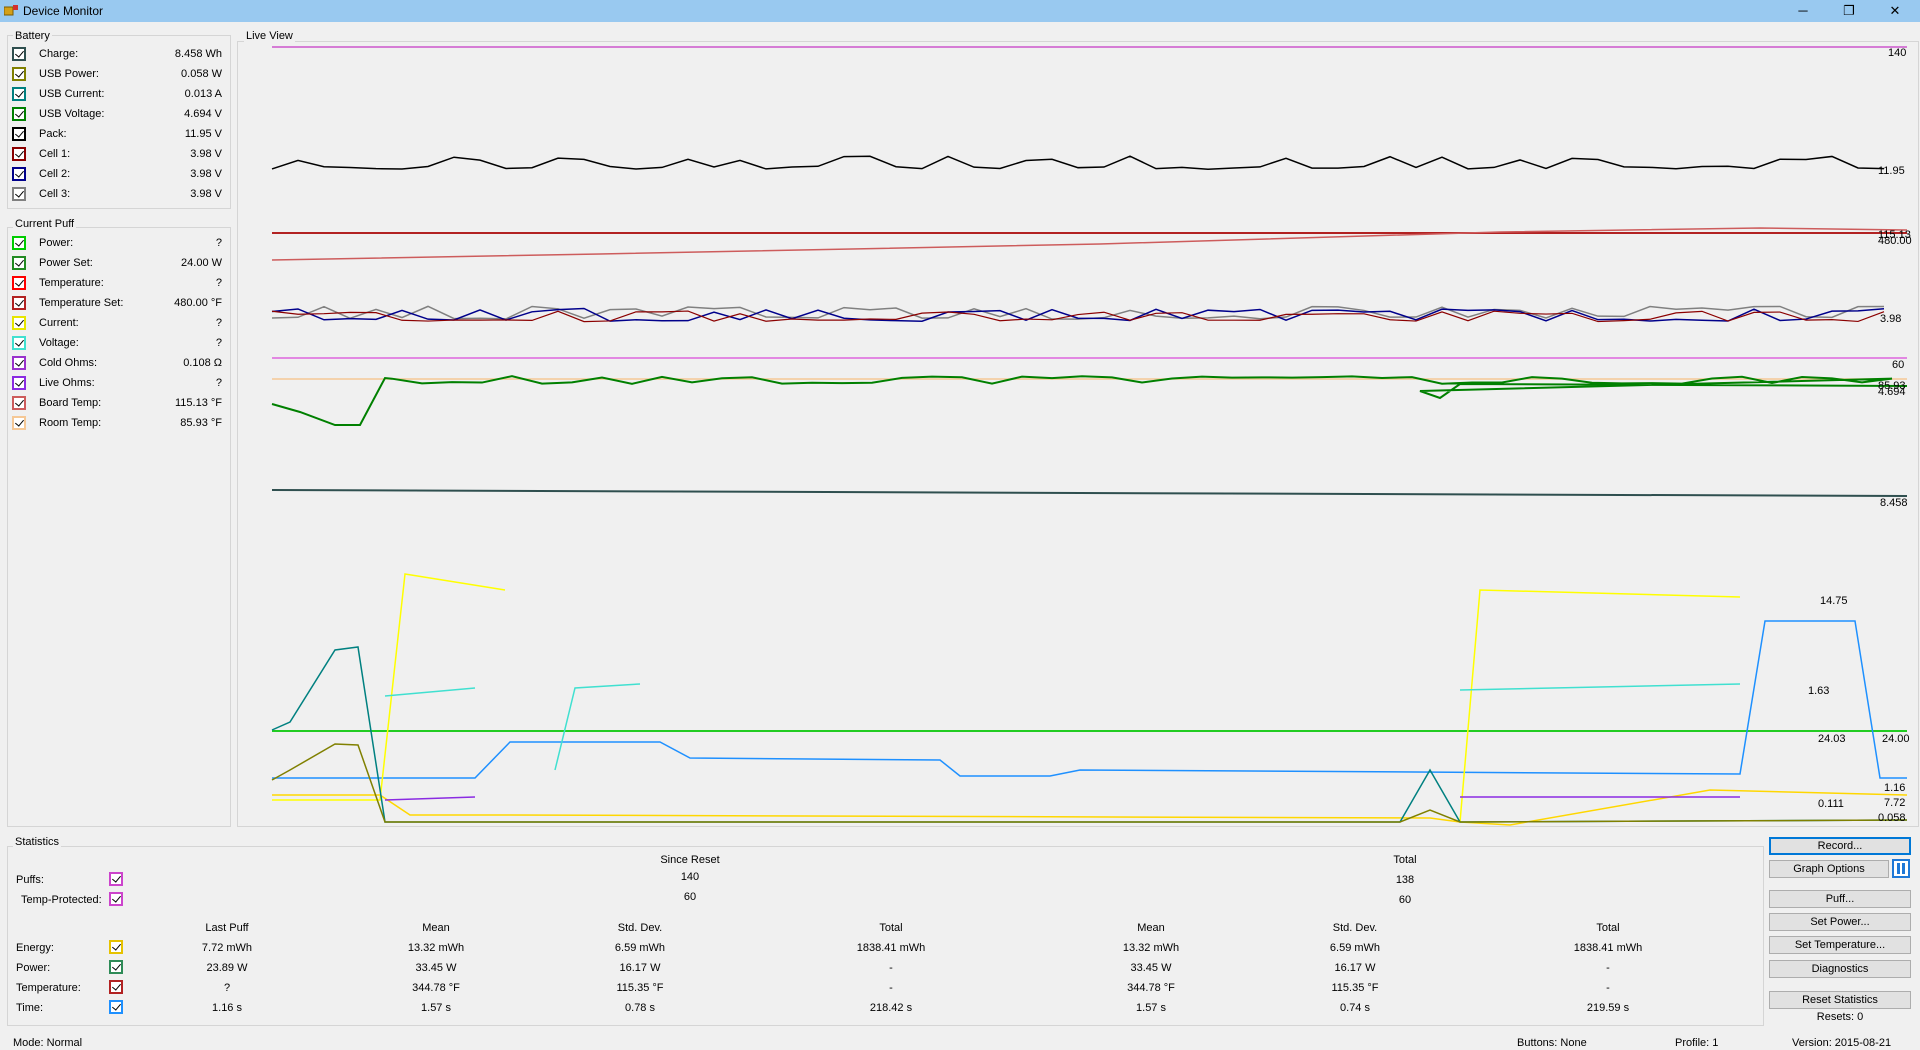 The height and width of the screenshot is (1050, 1920). What do you see at coordinates (81, 303) in the screenshot?
I see `current-puff-item-label: Temperature Set:` at bounding box center [81, 303].